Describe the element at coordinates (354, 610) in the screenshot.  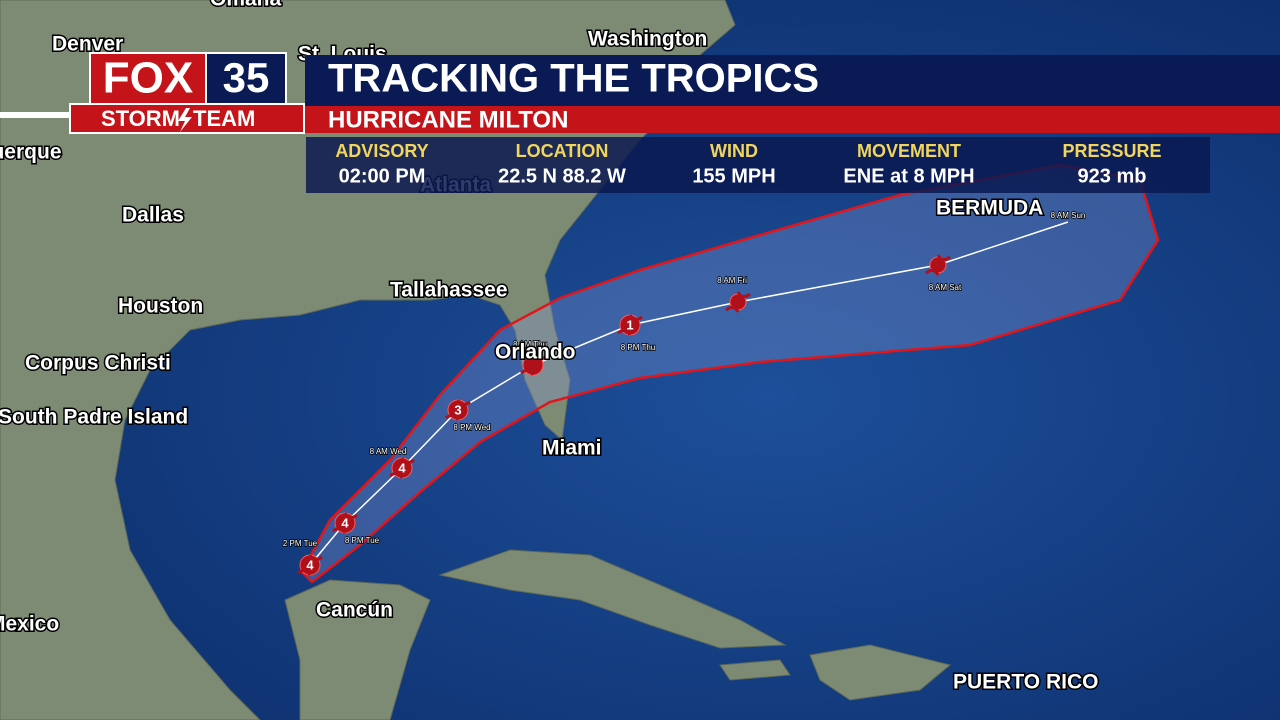
I see `city-label: Cancún` at that location.